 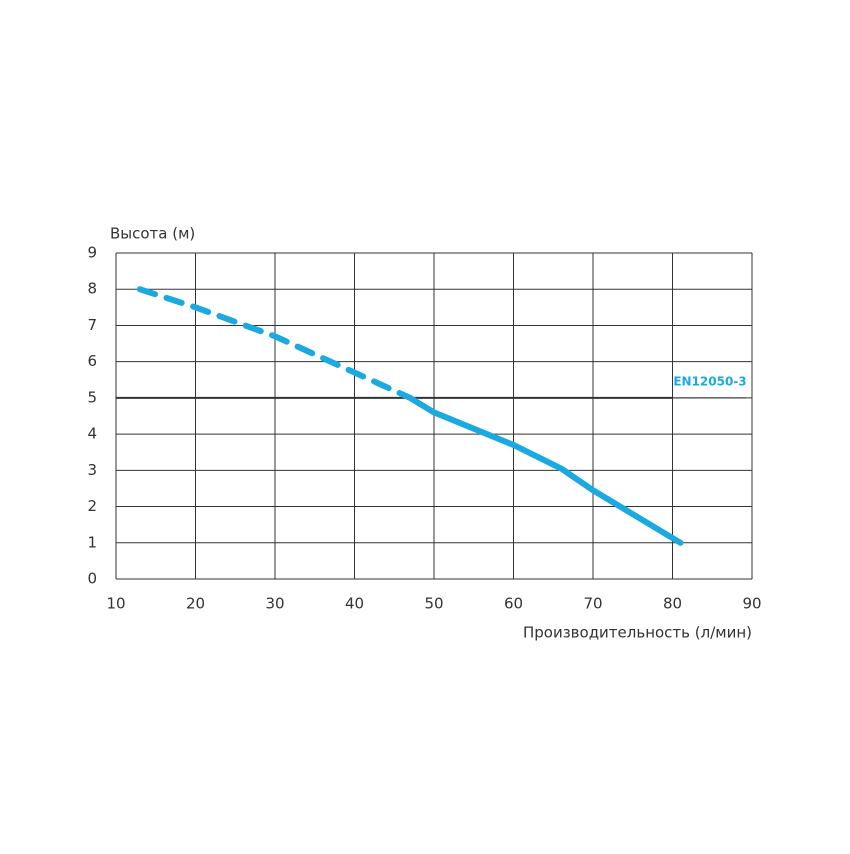 What do you see at coordinates (92, 470) in the screenshot?
I see `y-tick-label: 3` at bounding box center [92, 470].